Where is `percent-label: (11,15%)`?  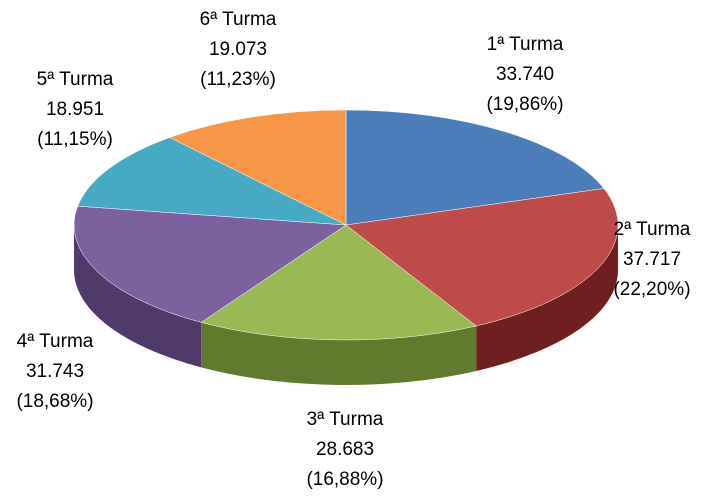 percent-label: (11,15%) is located at coordinates (75, 139).